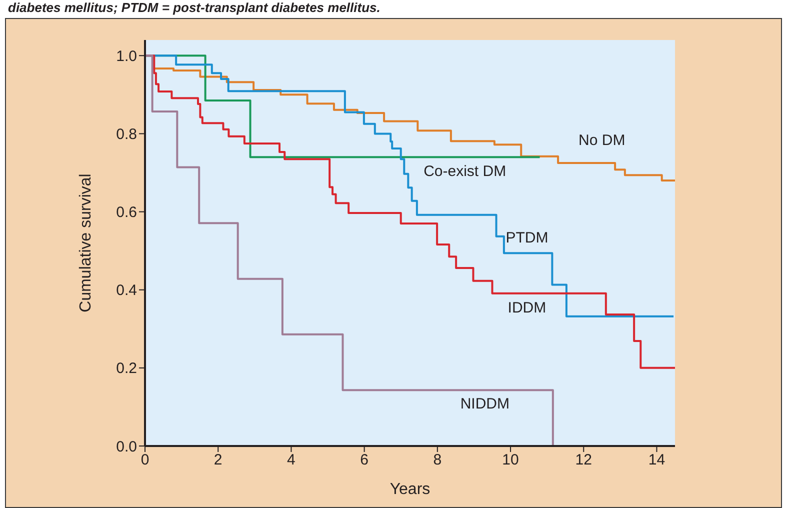 This screenshot has width=785, height=508. What do you see at coordinates (583, 460) in the screenshot?
I see `x-tick-label: 12` at bounding box center [583, 460].